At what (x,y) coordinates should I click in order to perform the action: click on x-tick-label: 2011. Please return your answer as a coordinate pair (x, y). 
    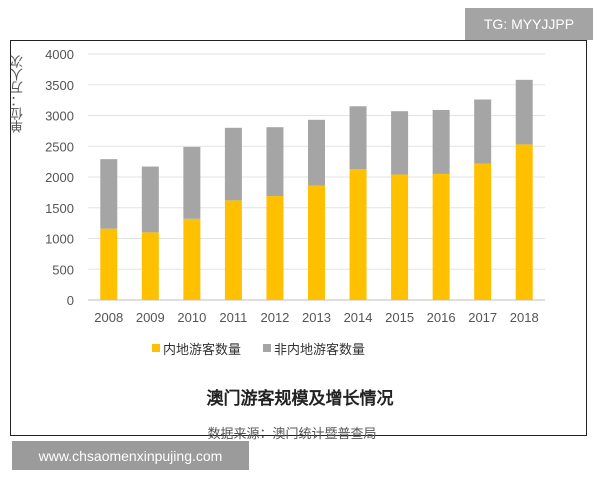
    Looking at the image, I should click on (233, 317).